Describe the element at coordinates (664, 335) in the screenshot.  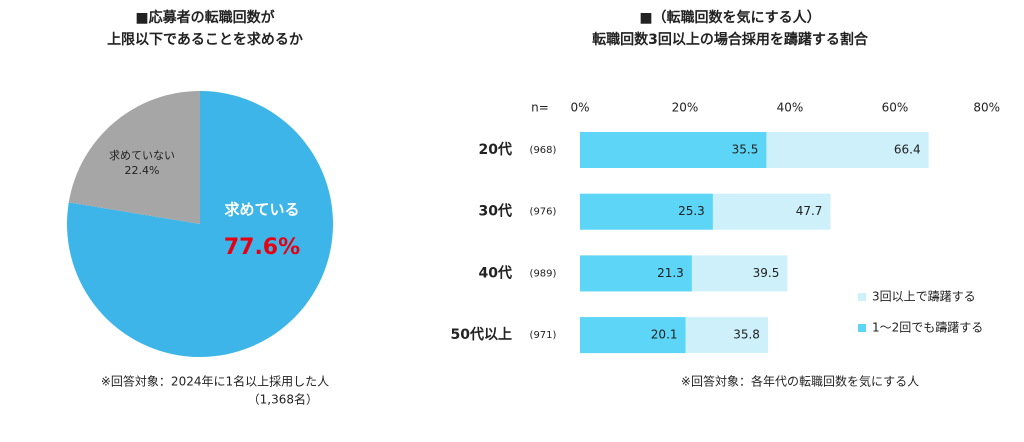
I see `value-label: 20.1` at that location.